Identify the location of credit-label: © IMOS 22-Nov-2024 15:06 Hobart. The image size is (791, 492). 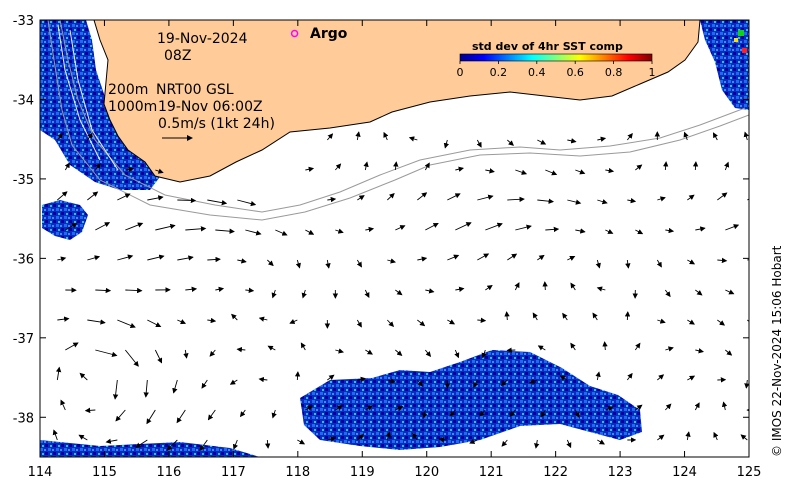
(777, 351).